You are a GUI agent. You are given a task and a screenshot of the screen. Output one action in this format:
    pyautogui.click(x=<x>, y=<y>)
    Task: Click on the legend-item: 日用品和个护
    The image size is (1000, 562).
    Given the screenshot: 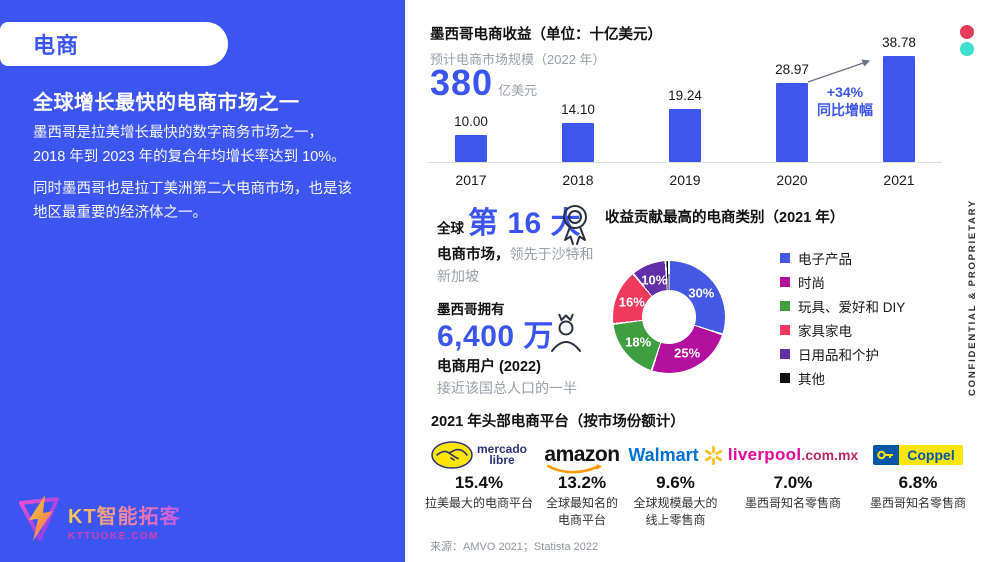 What is the action you would take?
    pyautogui.click(x=842, y=355)
    